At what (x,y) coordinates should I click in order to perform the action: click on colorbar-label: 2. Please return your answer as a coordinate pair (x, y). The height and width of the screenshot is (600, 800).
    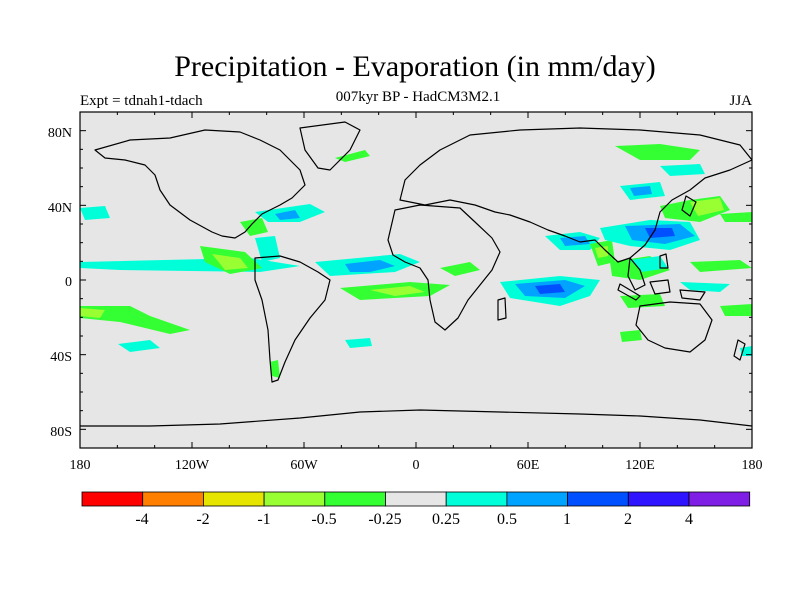
    Looking at the image, I should click on (628, 519).